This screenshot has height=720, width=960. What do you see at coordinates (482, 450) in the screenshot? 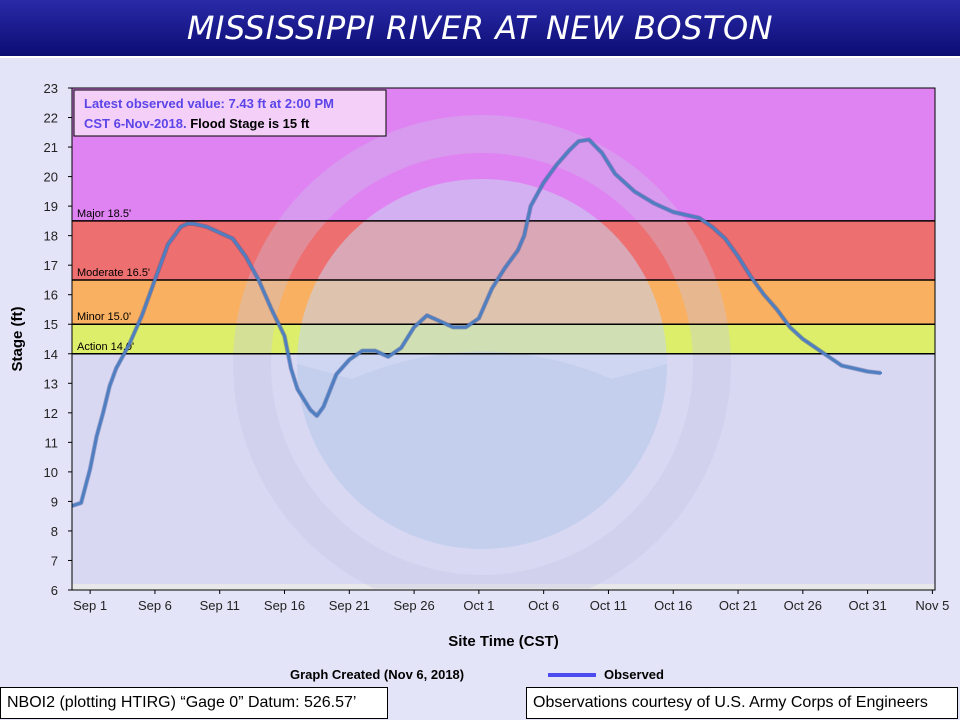
I see `watermark-bird` at bounding box center [482, 450].